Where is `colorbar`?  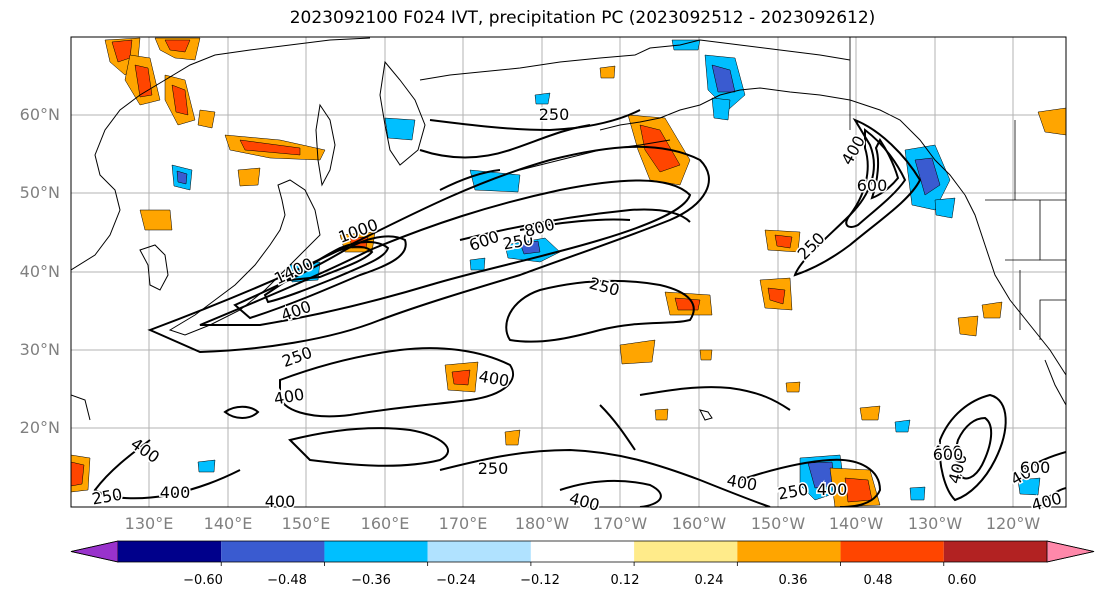
colorbar is located at coordinates (582, 553).